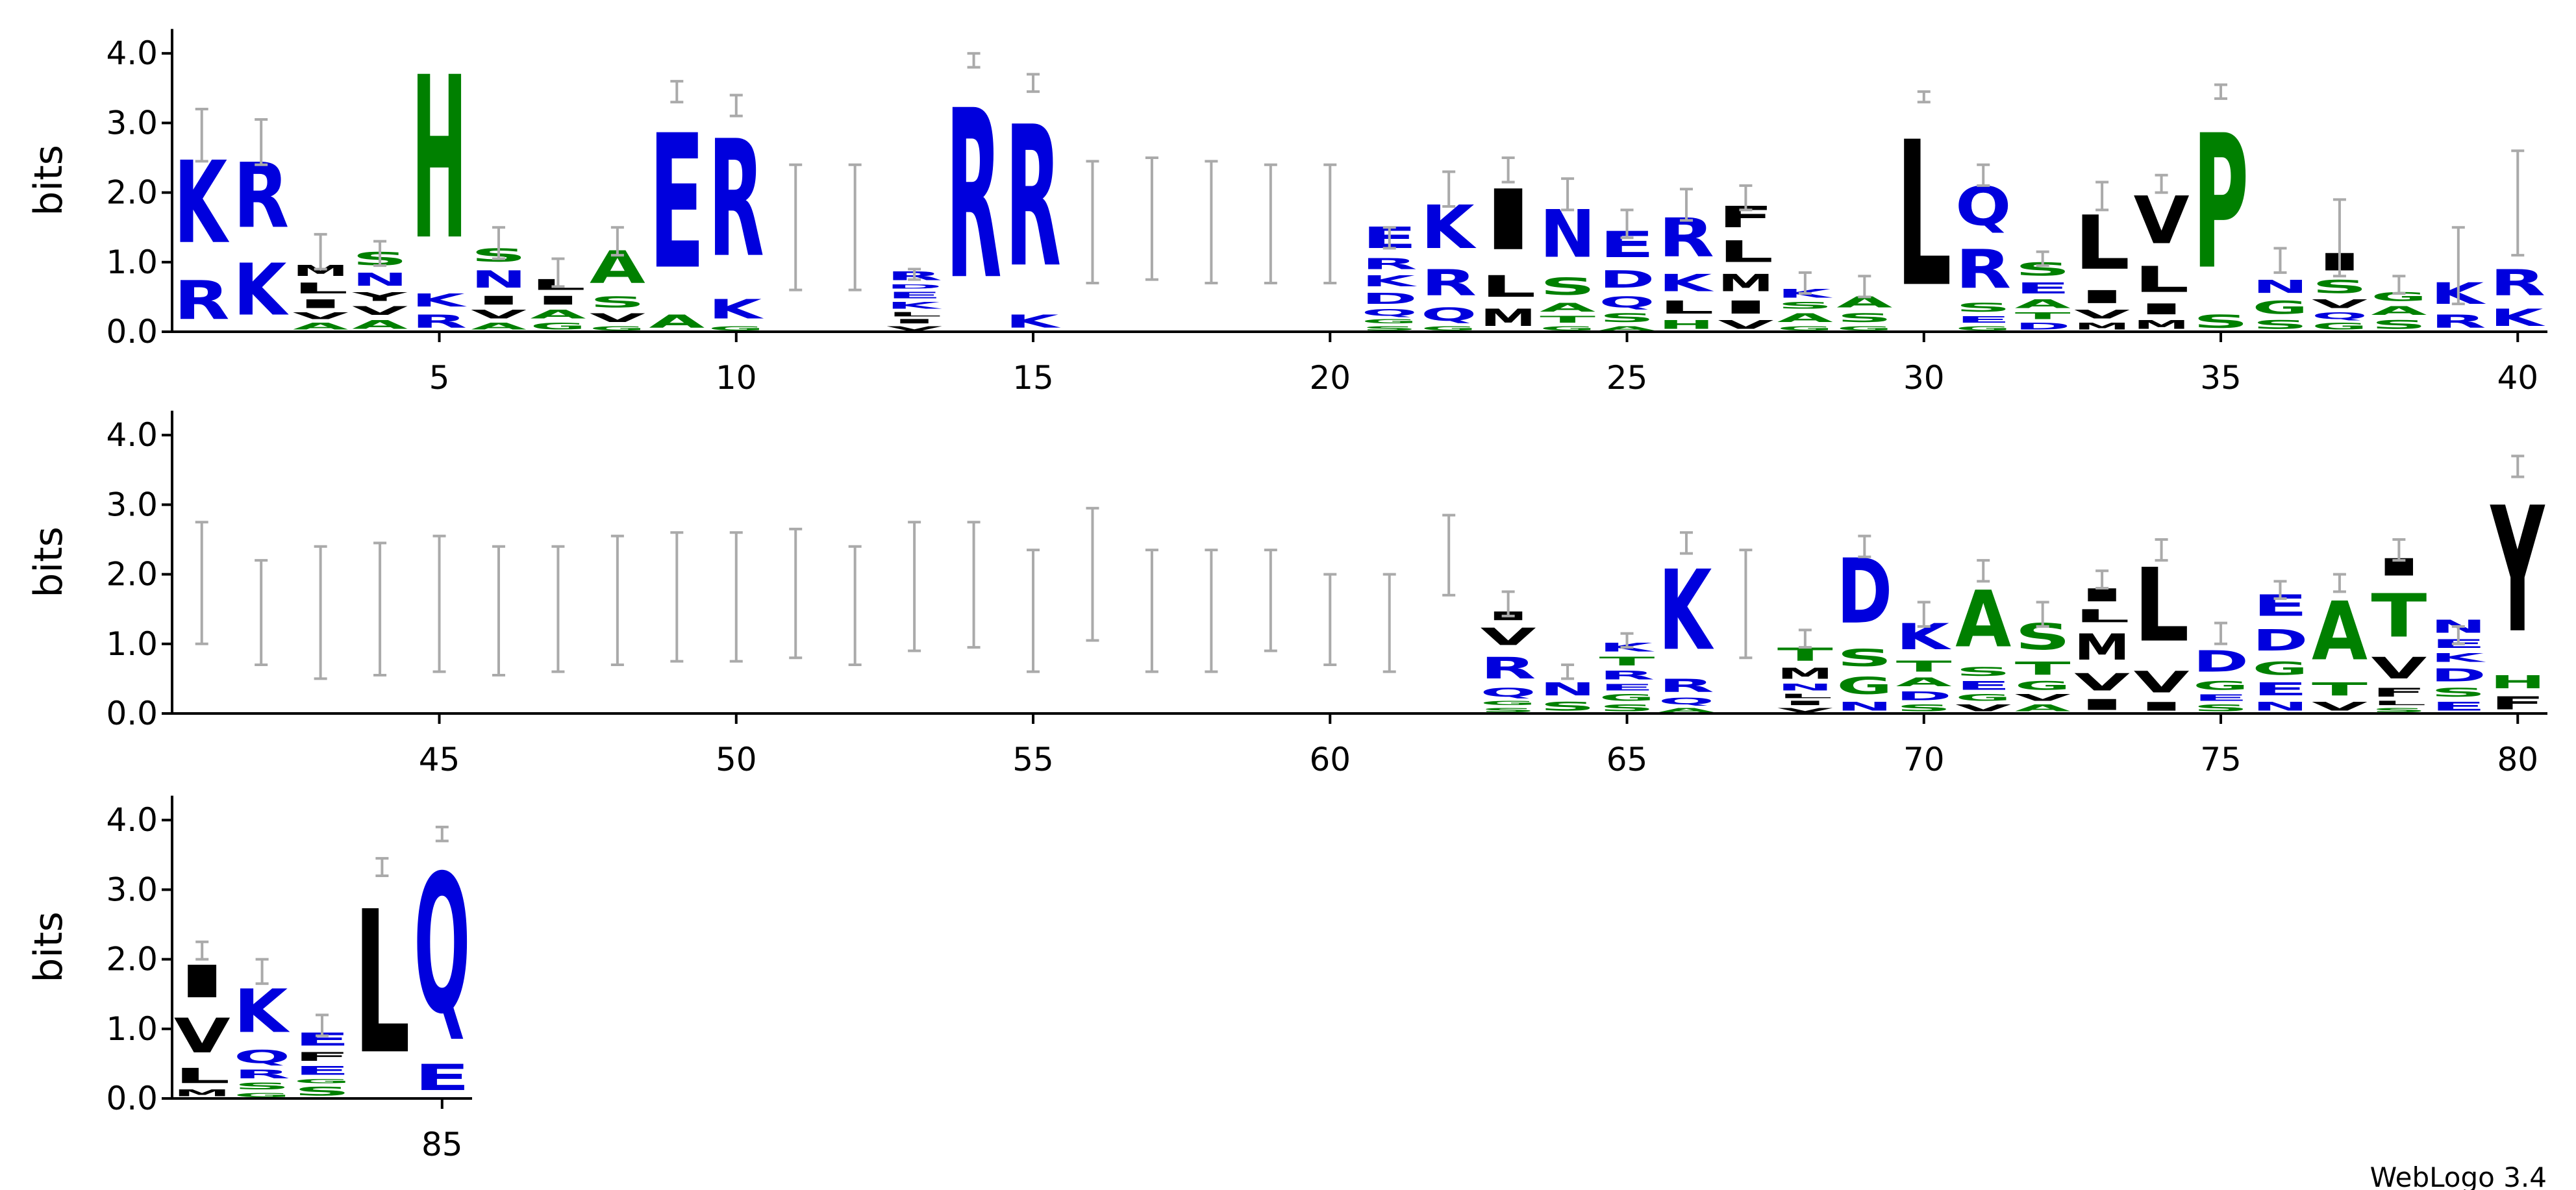  I want to click on y-axis-label: bits, so click(48, 947).